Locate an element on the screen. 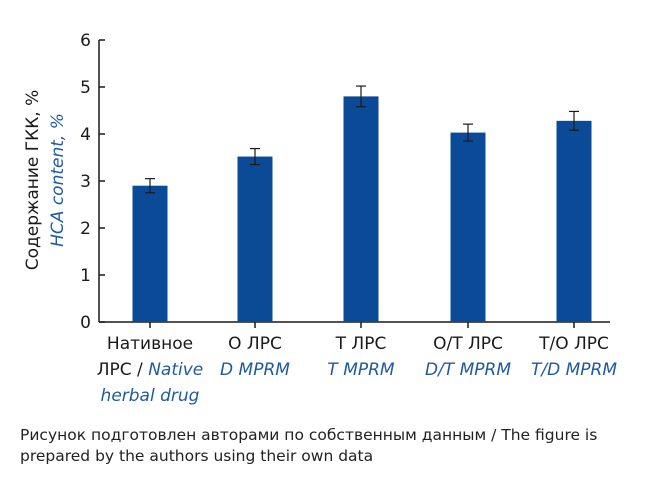 The height and width of the screenshot is (477, 647). x-tick-label-ru-line2: ЛРС is located at coordinates (114, 370).